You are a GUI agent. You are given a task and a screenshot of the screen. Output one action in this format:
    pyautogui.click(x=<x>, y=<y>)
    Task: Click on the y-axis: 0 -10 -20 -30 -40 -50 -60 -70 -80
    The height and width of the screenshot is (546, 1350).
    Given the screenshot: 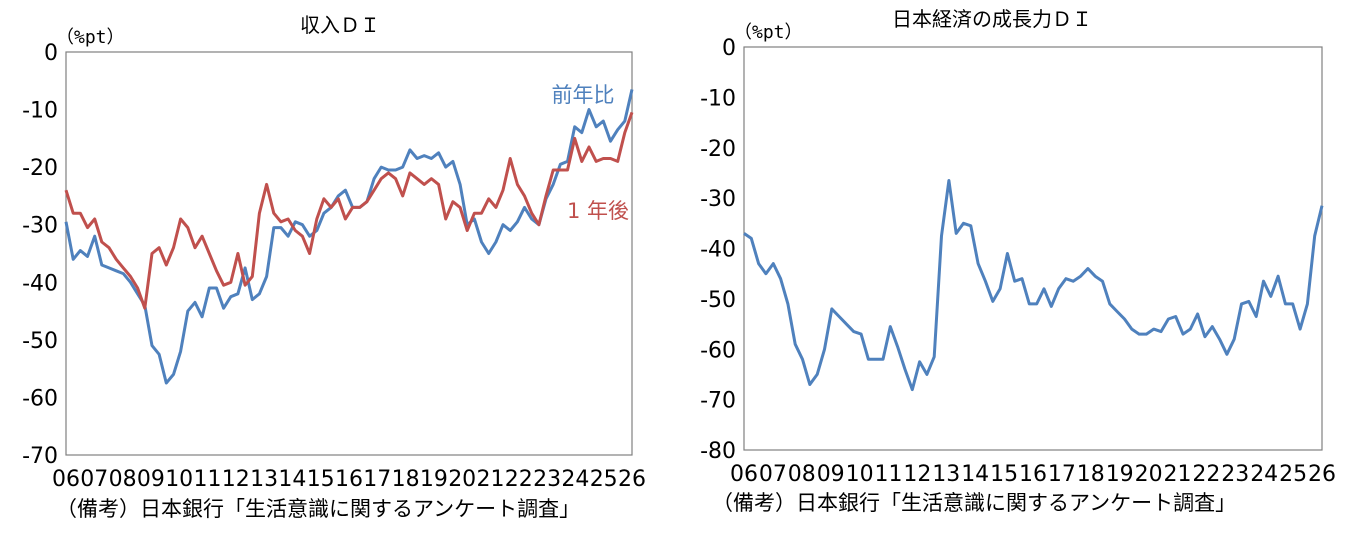 What is the action you would take?
    pyautogui.click(x=718, y=250)
    